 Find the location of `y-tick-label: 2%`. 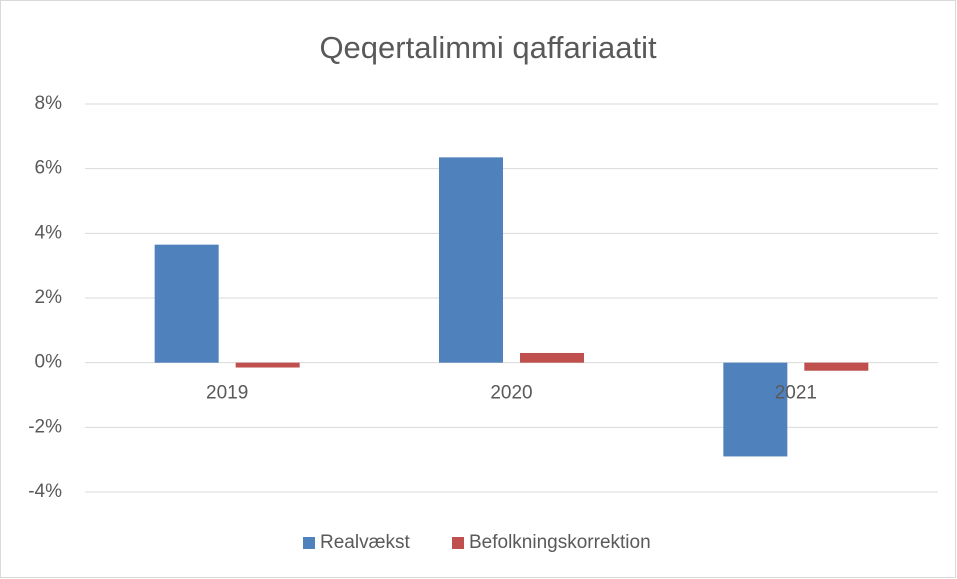

y-tick-label: 2% is located at coordinates (49, 297).